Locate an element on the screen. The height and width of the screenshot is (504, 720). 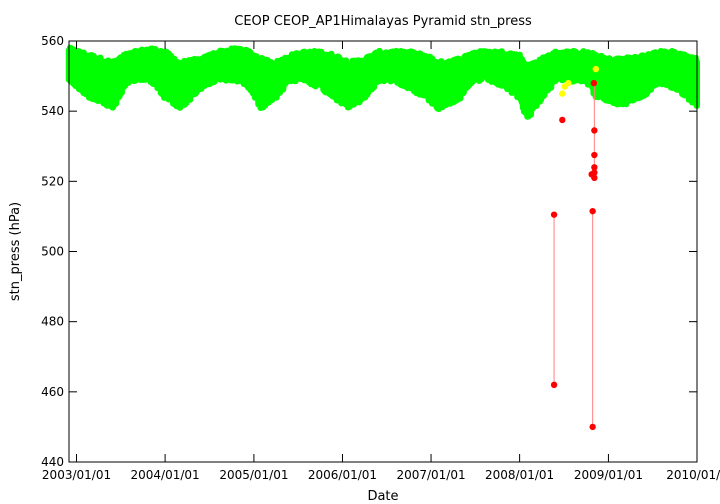
y-tick-label: 500 is located at coordinates (52, 252).